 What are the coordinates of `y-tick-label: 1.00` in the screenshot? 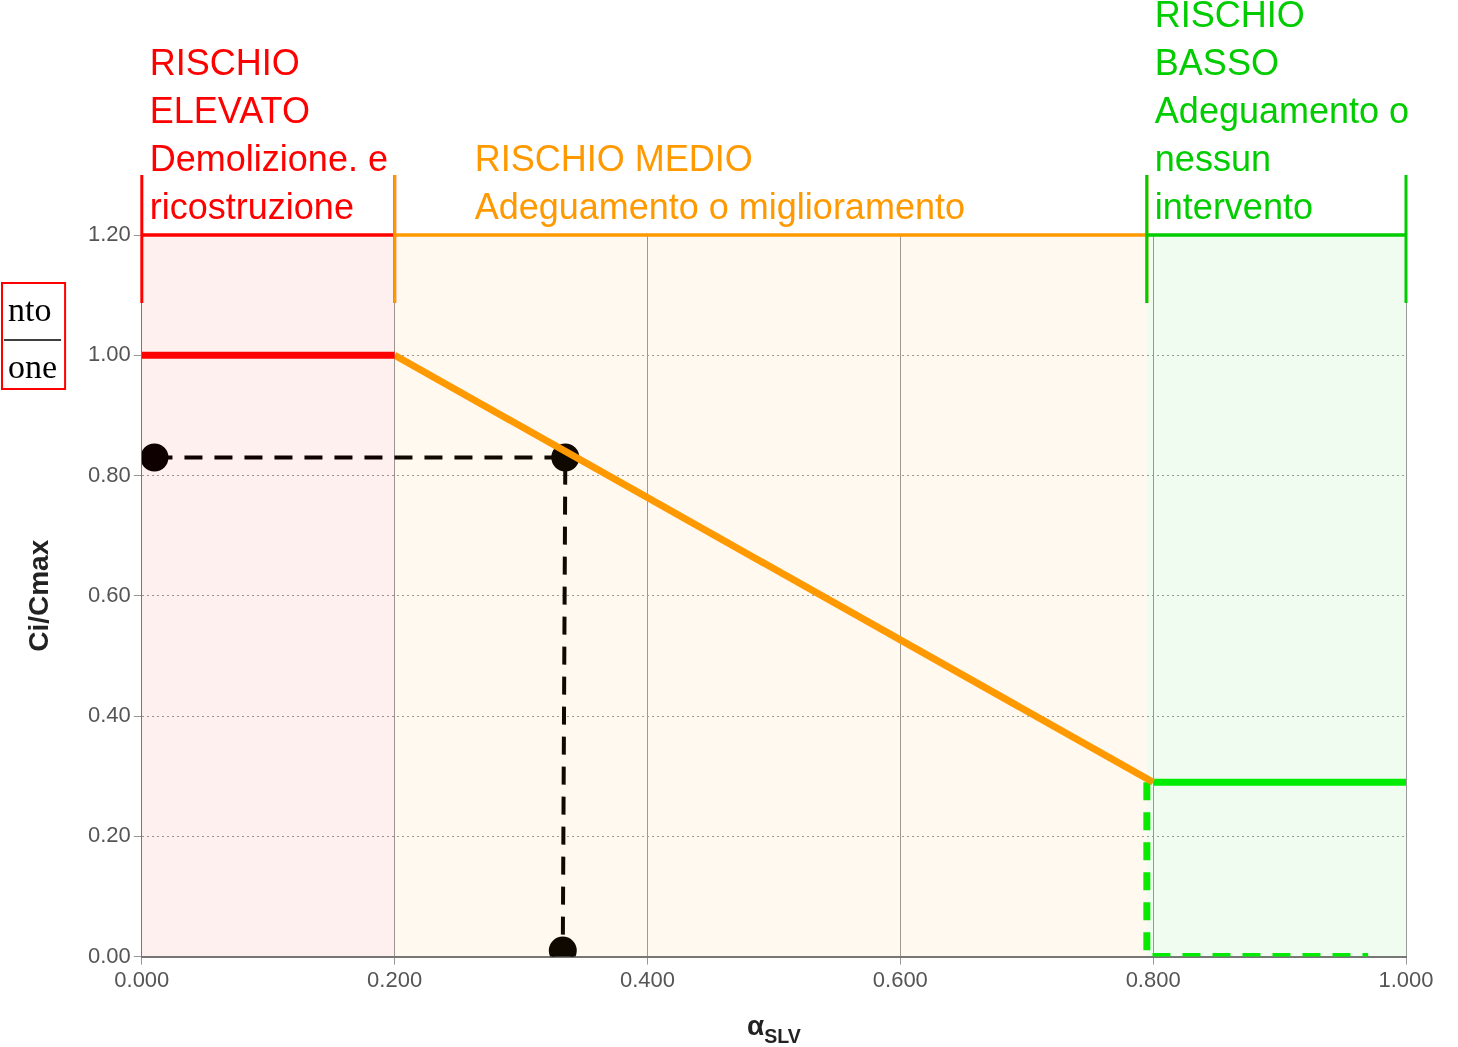 It's located at (109, 354).